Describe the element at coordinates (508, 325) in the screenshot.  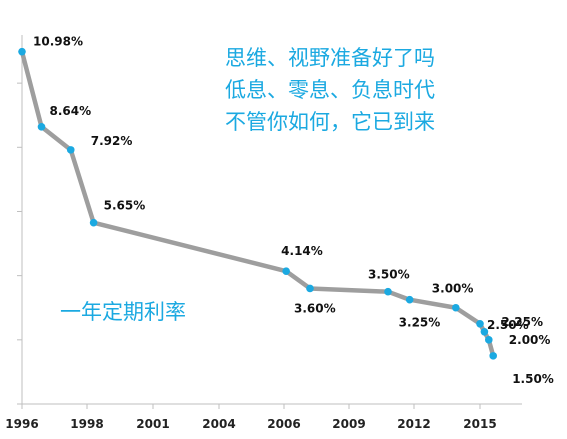
I see `data-label-9: 2.50%` at that location.